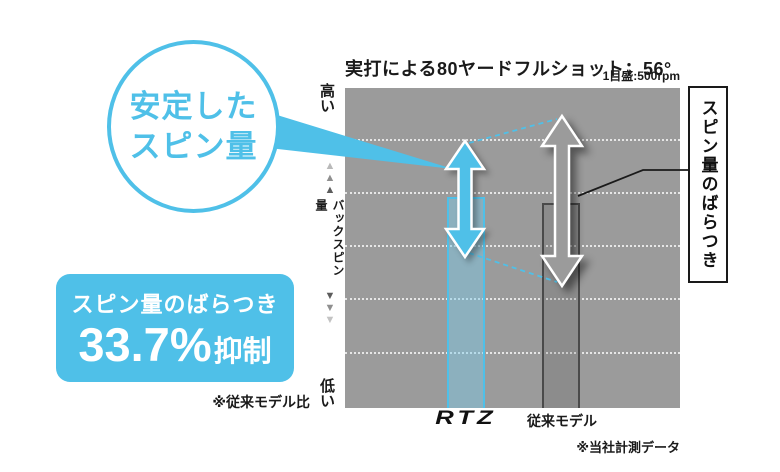 Image resolution: width=780 pixels, height=472 pixels. I want to click on spin-variation-callout: スピン量のばらつき, so click(708, 184).